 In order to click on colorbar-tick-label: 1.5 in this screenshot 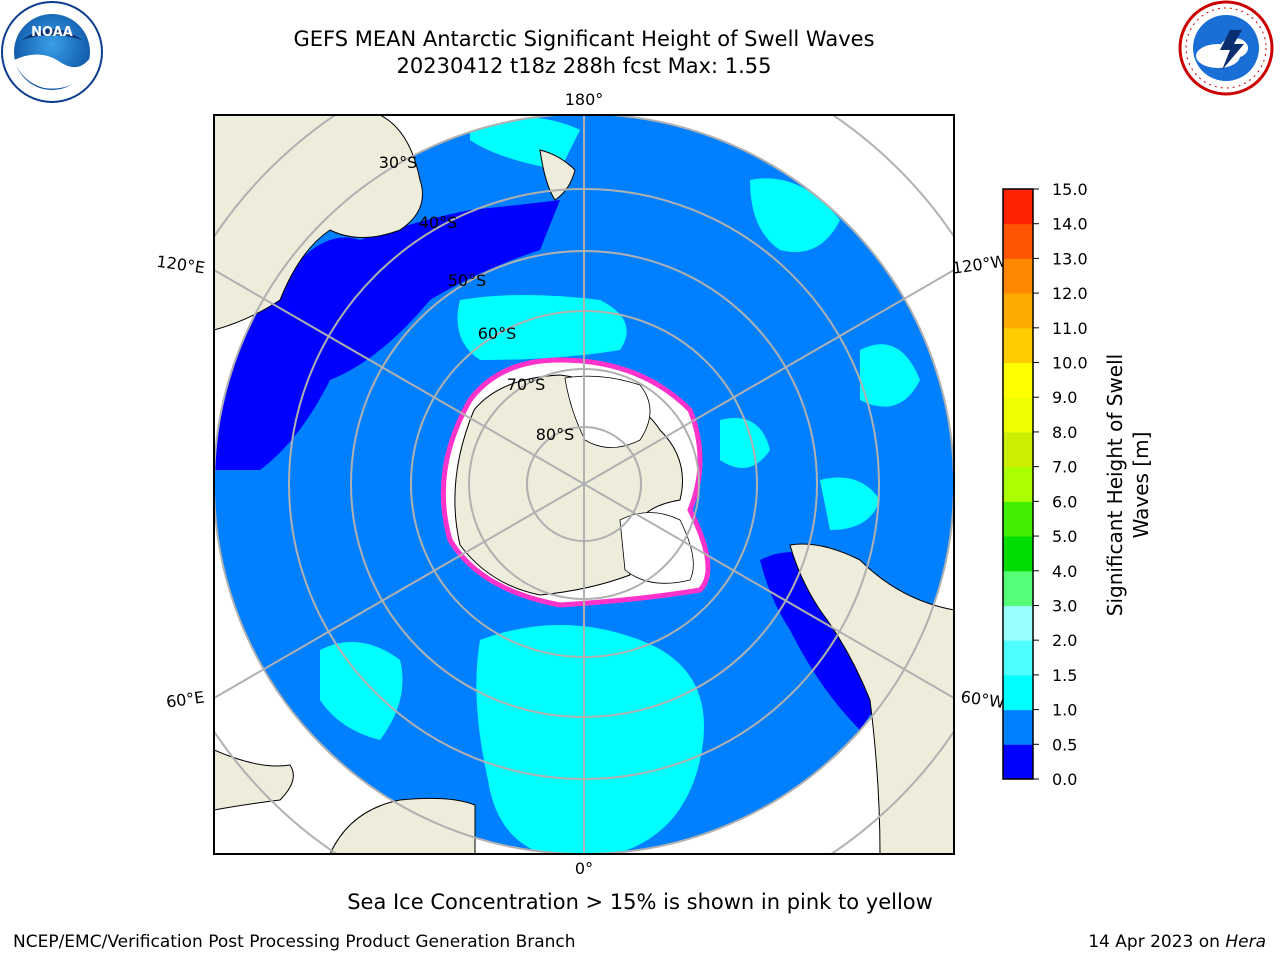, I will do `click(1064, 675)`.